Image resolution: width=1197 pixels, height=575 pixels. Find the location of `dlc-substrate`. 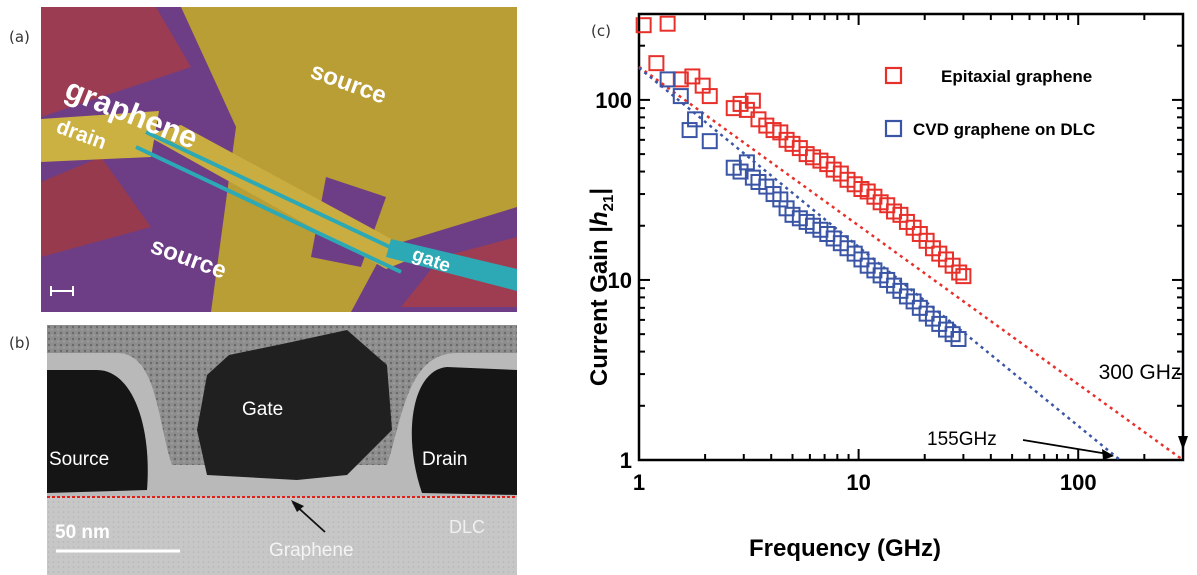

dlc-substrate is located at coordinates (282, 536).